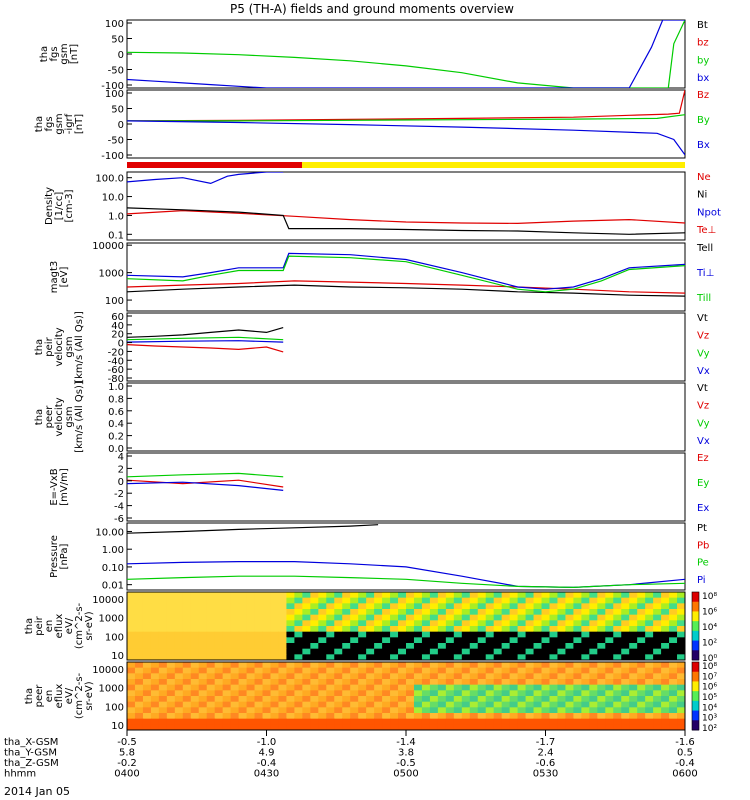  Describe the element at coordinates (546, 753) in the screenshot. I see `footer-value: 2.4` at that location.